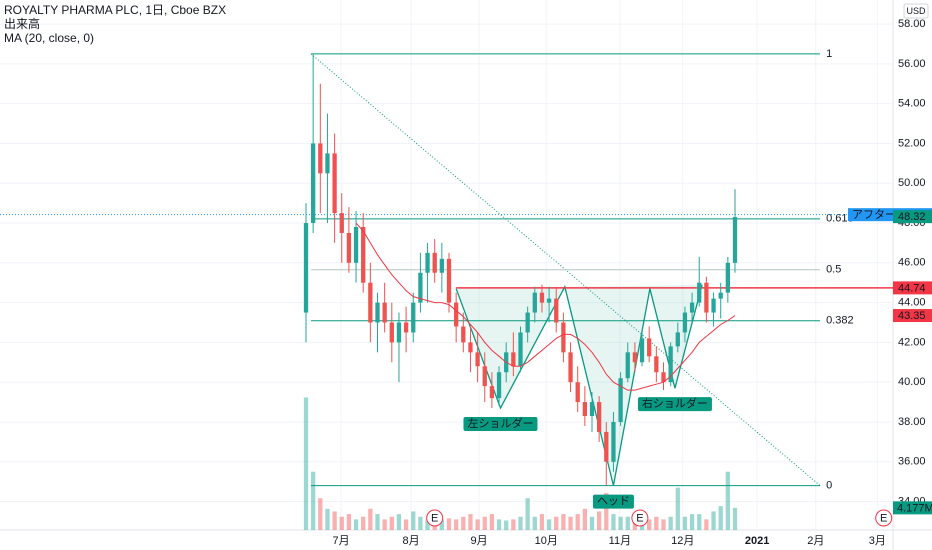 The height and width of the screenshot is (550, 932). I want to click on price-tag-label: 48.32, so click(912, 217).